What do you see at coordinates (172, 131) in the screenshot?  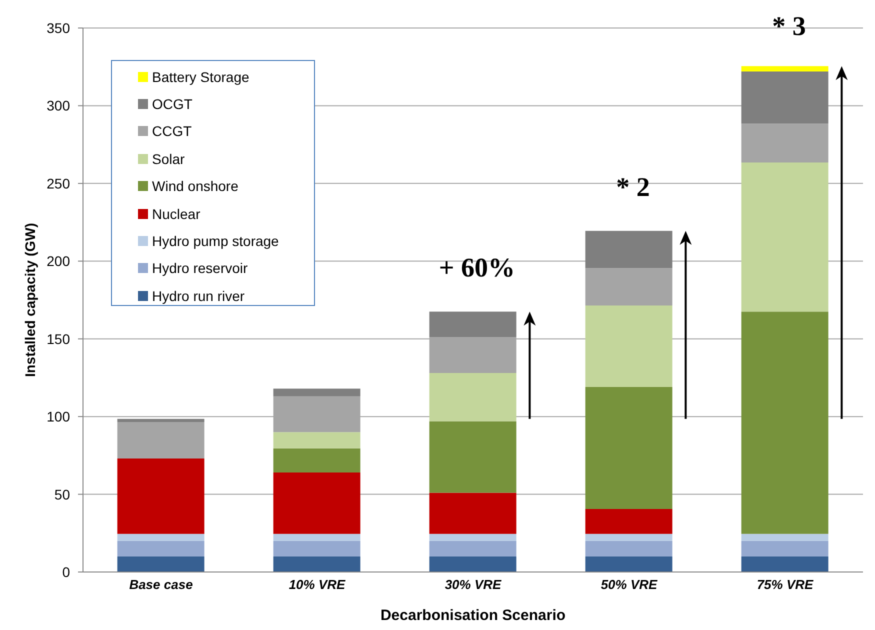 I see `legend-label: CCGT` at bounding box center [172, 131].